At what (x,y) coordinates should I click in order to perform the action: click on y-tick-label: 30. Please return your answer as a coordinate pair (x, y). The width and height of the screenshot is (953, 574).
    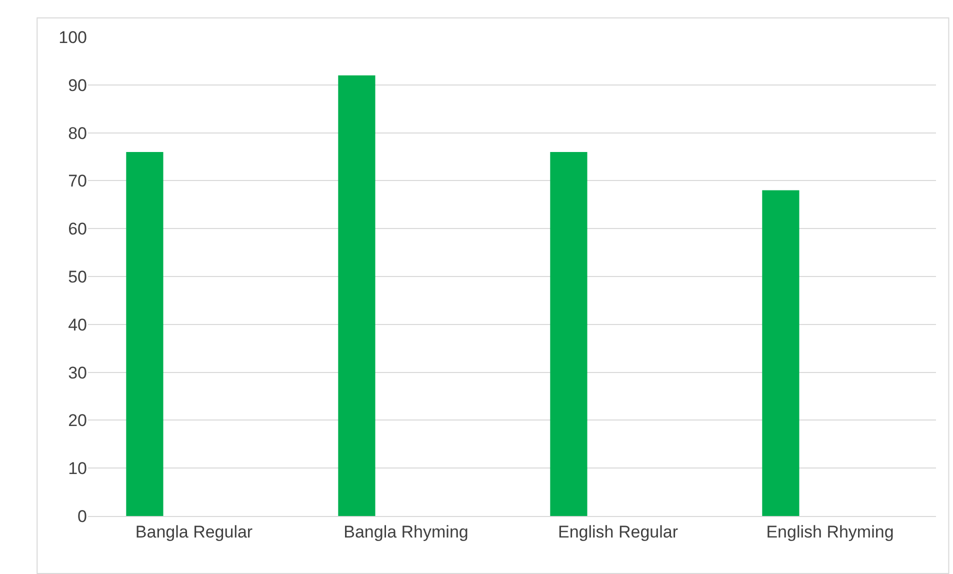
    Looking at the image, I should click on (77, 372).